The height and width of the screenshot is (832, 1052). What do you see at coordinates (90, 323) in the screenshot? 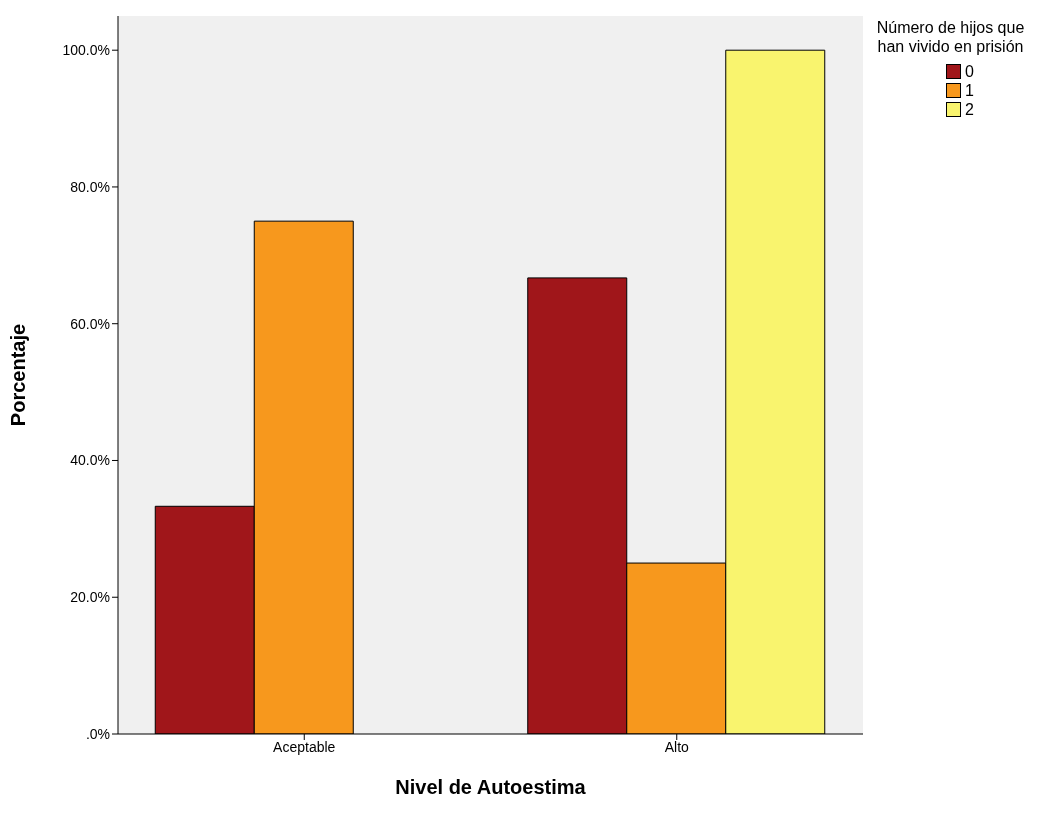
I see `y-tick-label: 60.0%` at bounding box center [90, 323].